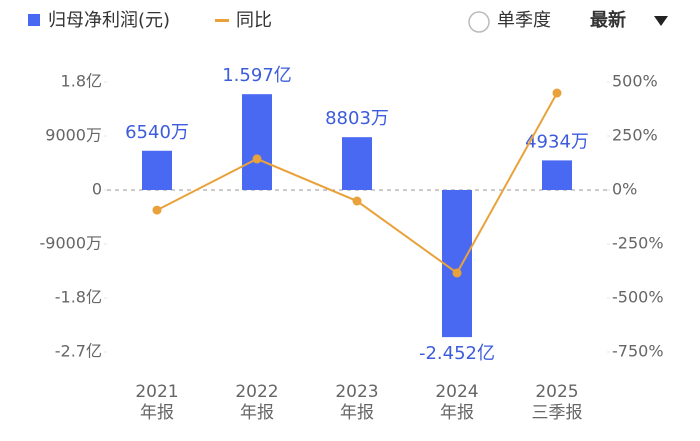 Image resolution: width=700 pixels, height=441 pixels. What do you see at coordinates (638, 297) in the screenshot?
I see `y2-tick-label: -500%` at bounding box center [638, 297].